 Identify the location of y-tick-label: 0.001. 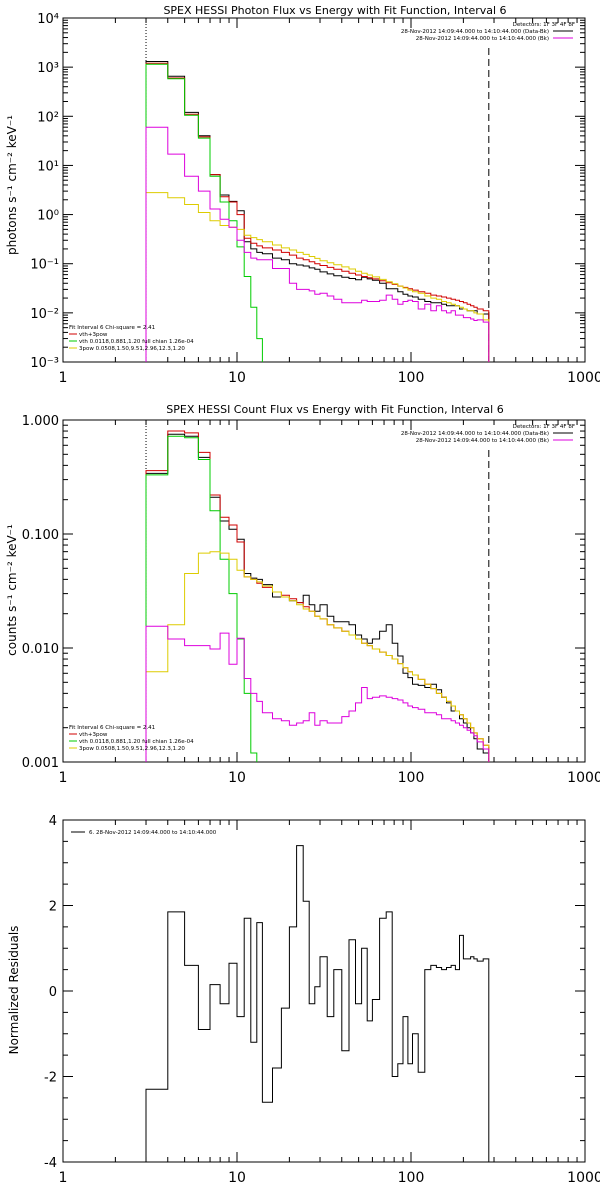
(40, 763).